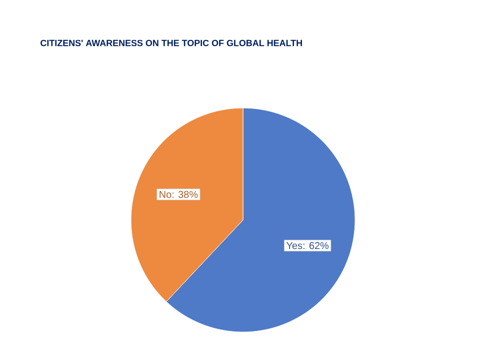 The height and width of the screenshot is (360, 485). Describe the element at coordinates (171, 43) in the screenshot. I see `chart-title: CITIZENS' AWARENESS ON THE TOPIC OF GLOBAL HEALTH` at that location.